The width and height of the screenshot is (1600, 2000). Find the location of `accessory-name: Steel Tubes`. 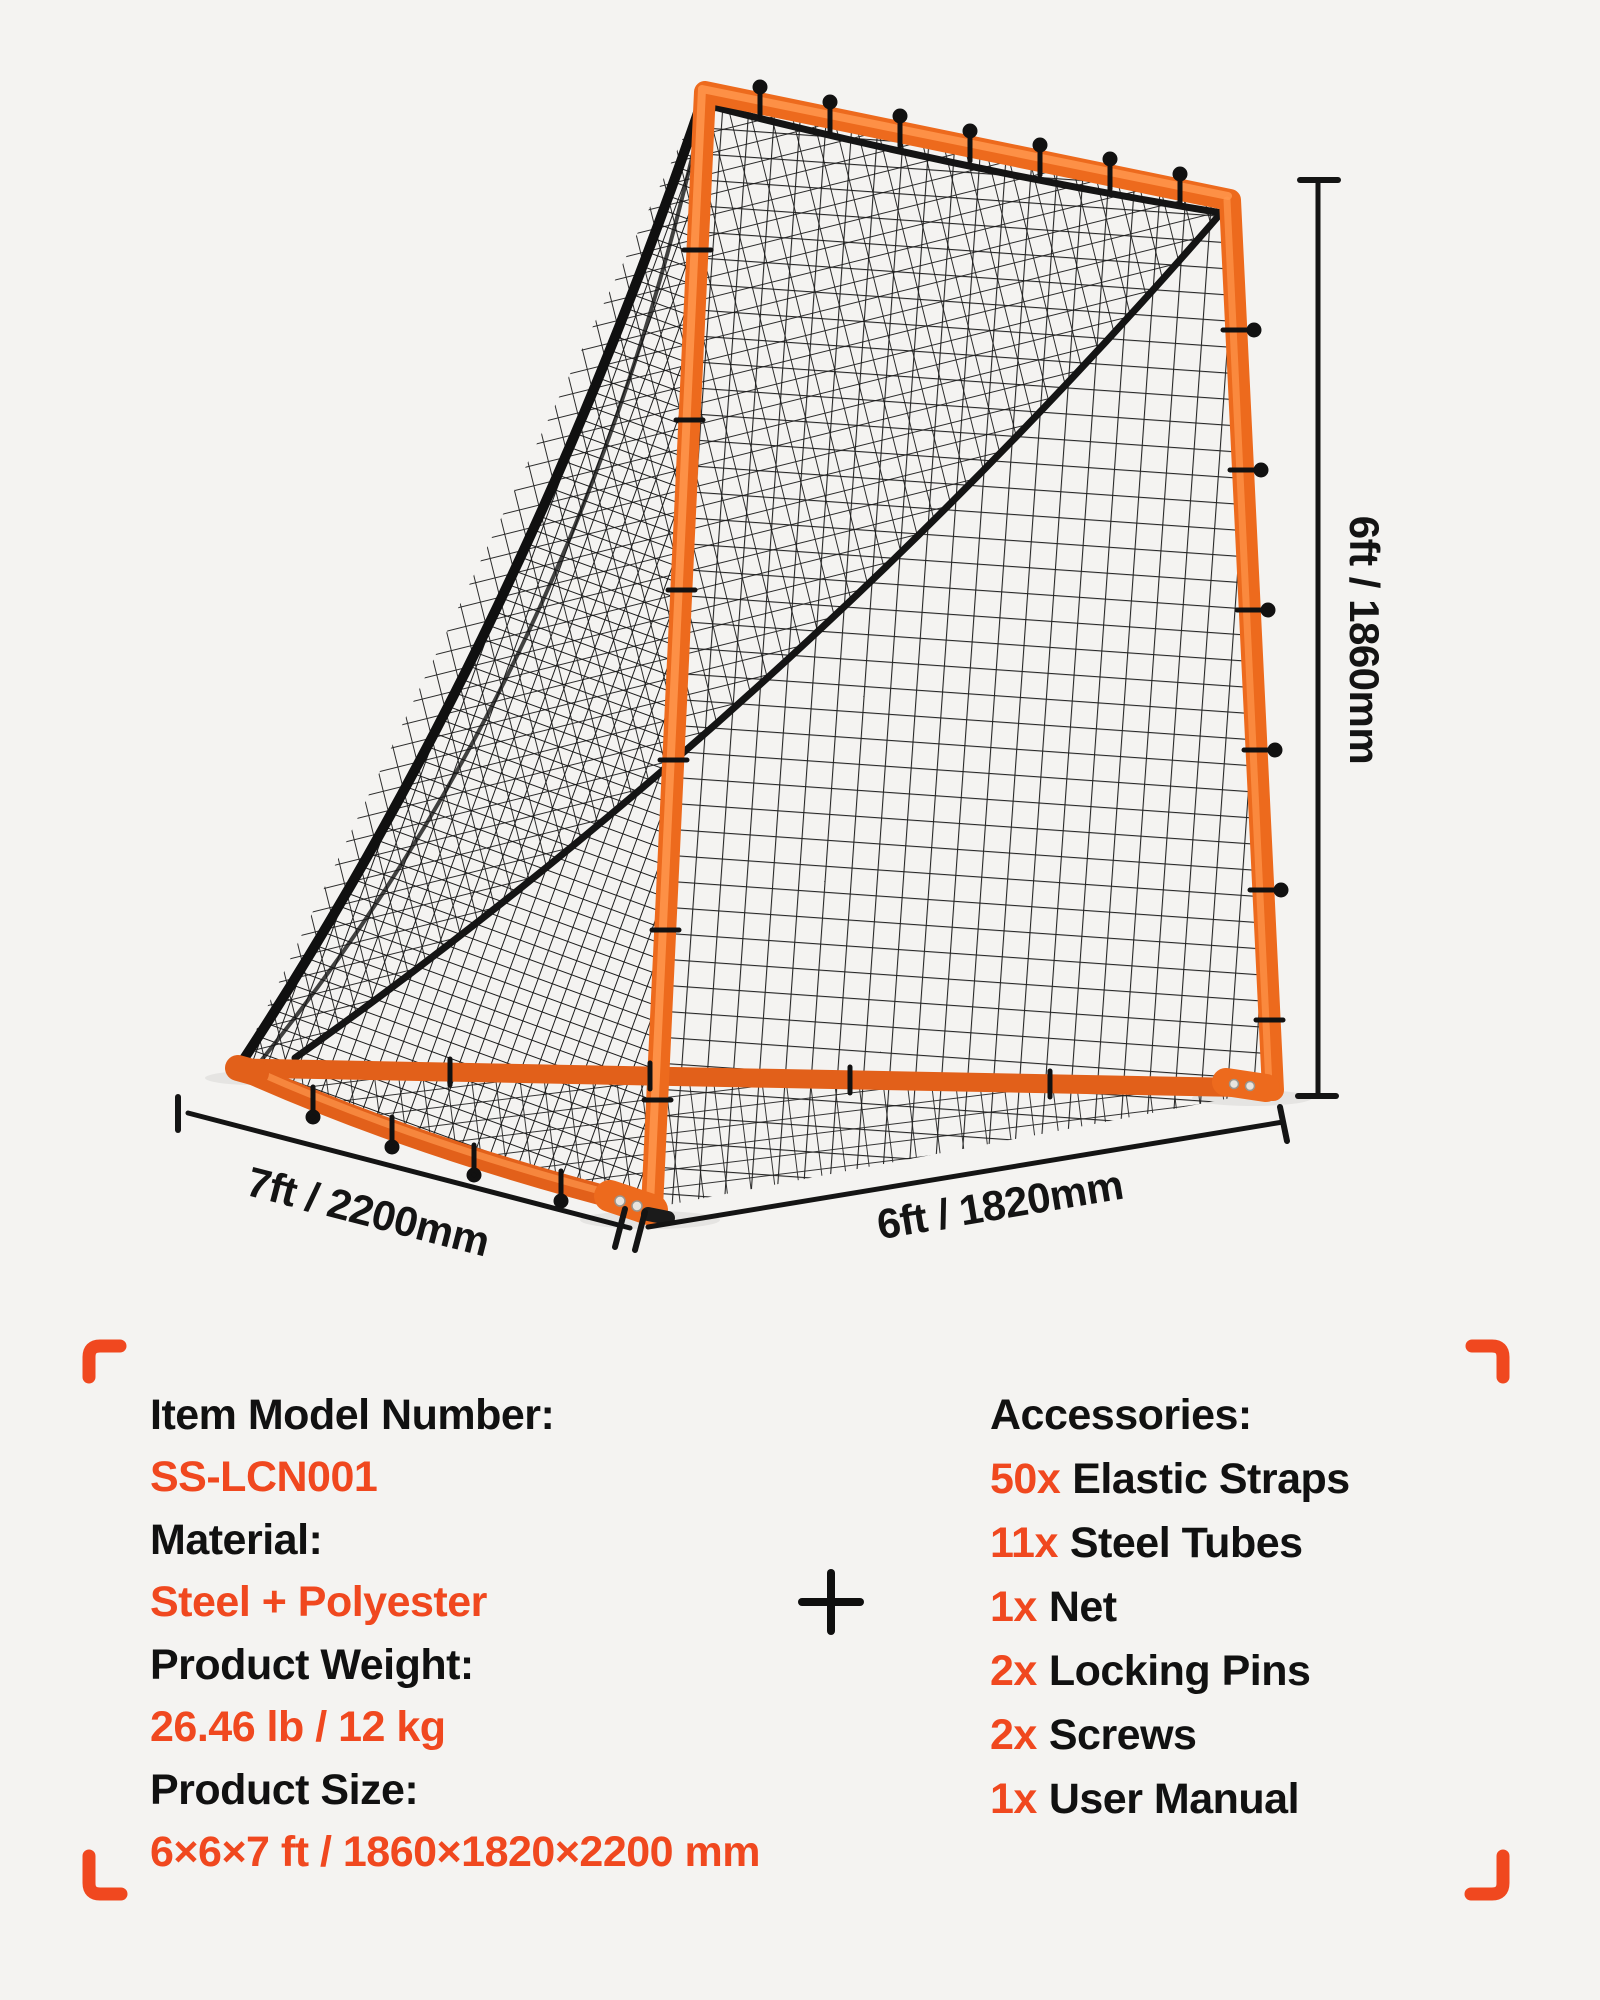

accessory-name: Steel Tubes is located at coordinates (1186, 1542).